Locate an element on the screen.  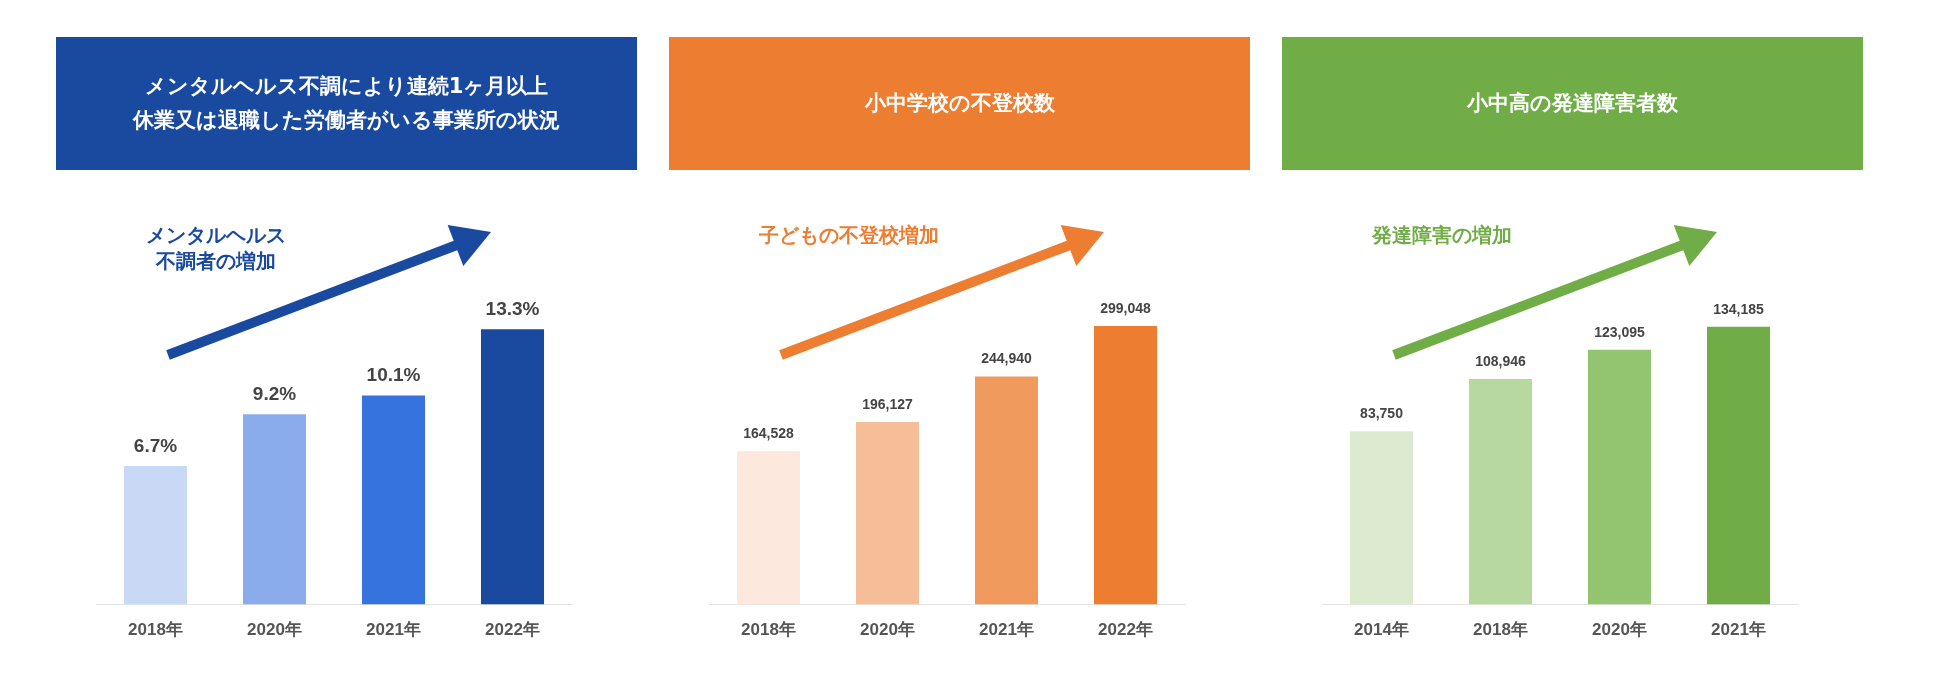
data-label: 244,940 is located at coordinates (1007, 358).